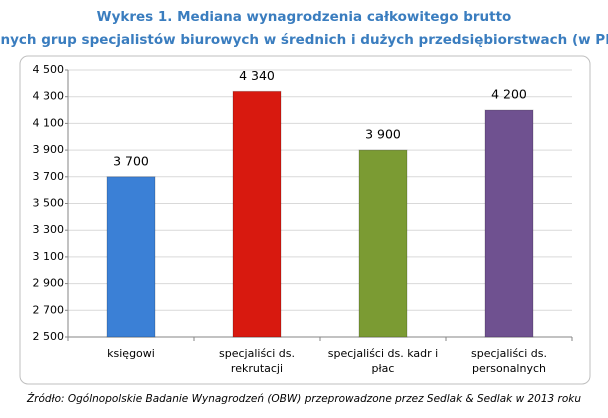 The width and height of the screenshot is (608, 418). What do you see at coordinates (49, 203) in the screenshot?
I see `y-tick-label: 3 500` at bounding box center [49, 203].